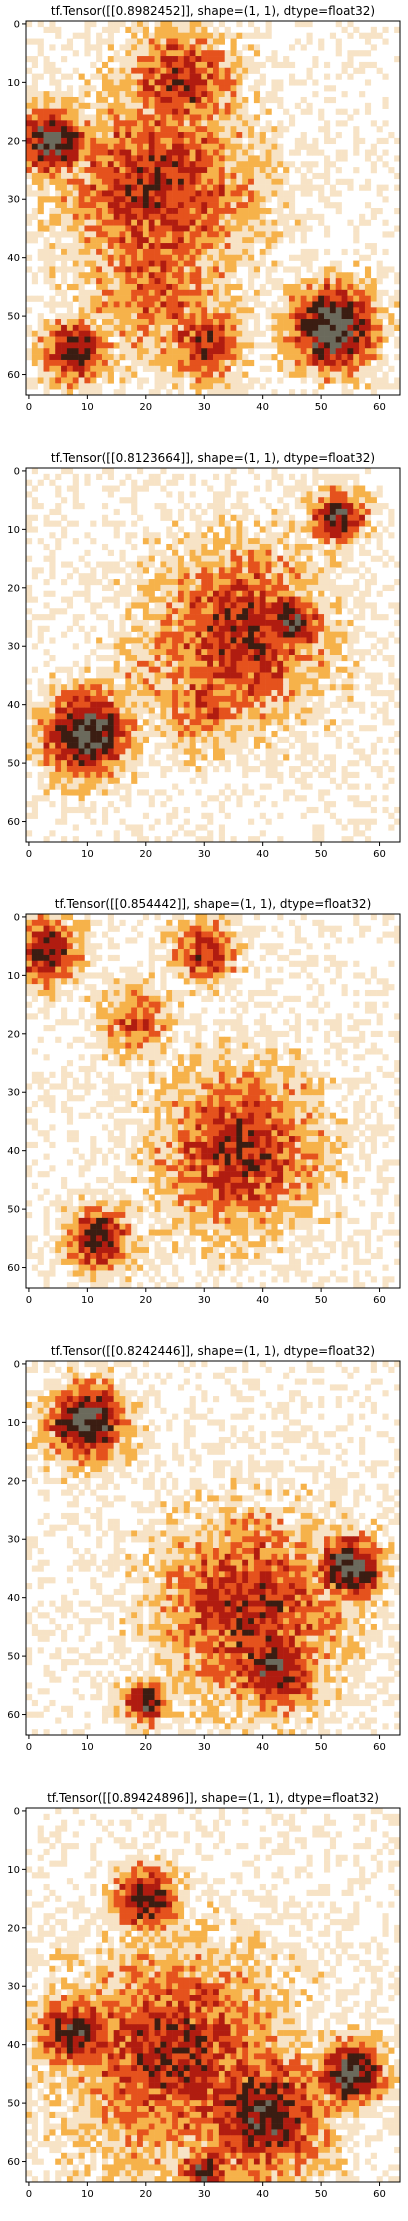  What do you see at coordinates (145, 407) in the screenshot?
I see `x-tick-label: 20` at bounding box center [145, 407].